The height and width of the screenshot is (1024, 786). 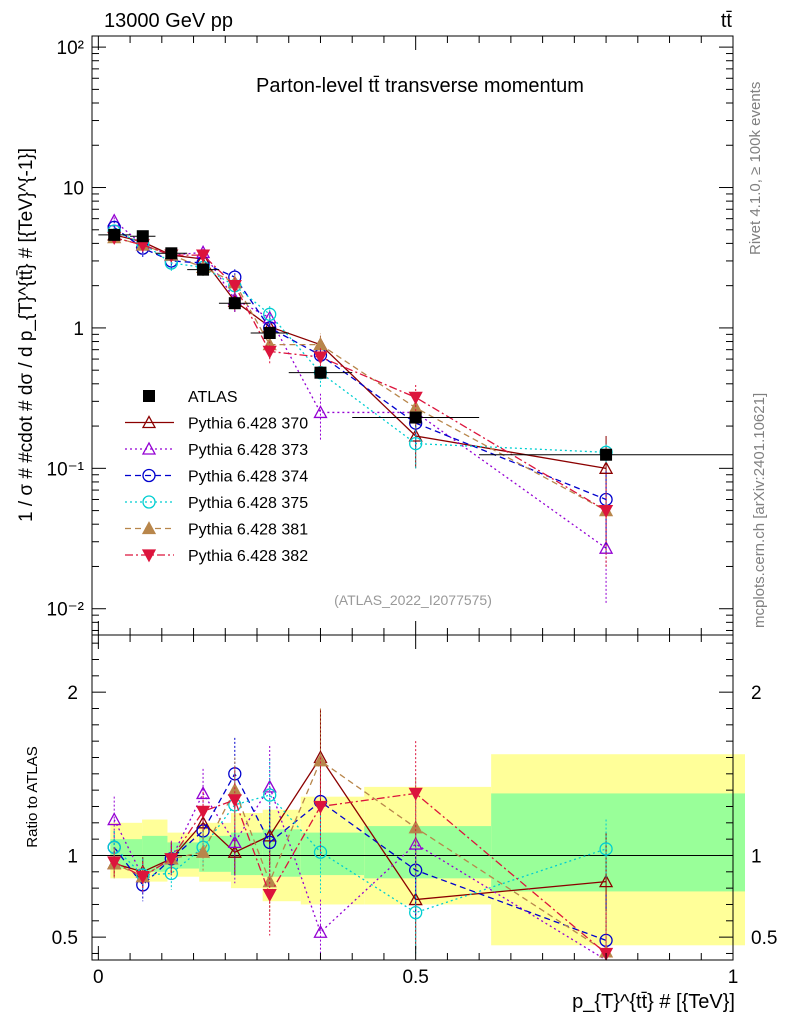 What do you see at coordinates (415, 977) in the screenshot?
I see `x-tick-label: 0.5` at bounding box center [415, 977].